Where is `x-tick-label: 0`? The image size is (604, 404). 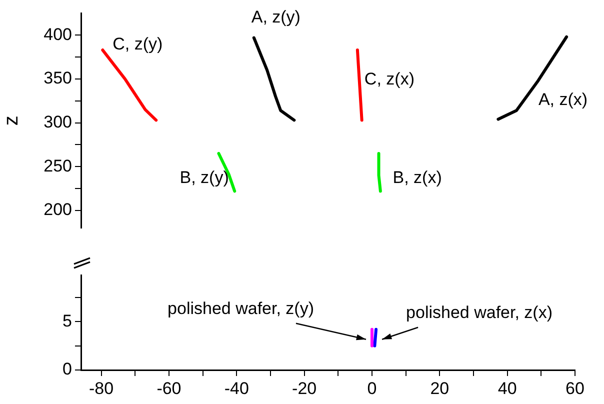 x-tick-label: 0 is located at coordinates (372, 388).